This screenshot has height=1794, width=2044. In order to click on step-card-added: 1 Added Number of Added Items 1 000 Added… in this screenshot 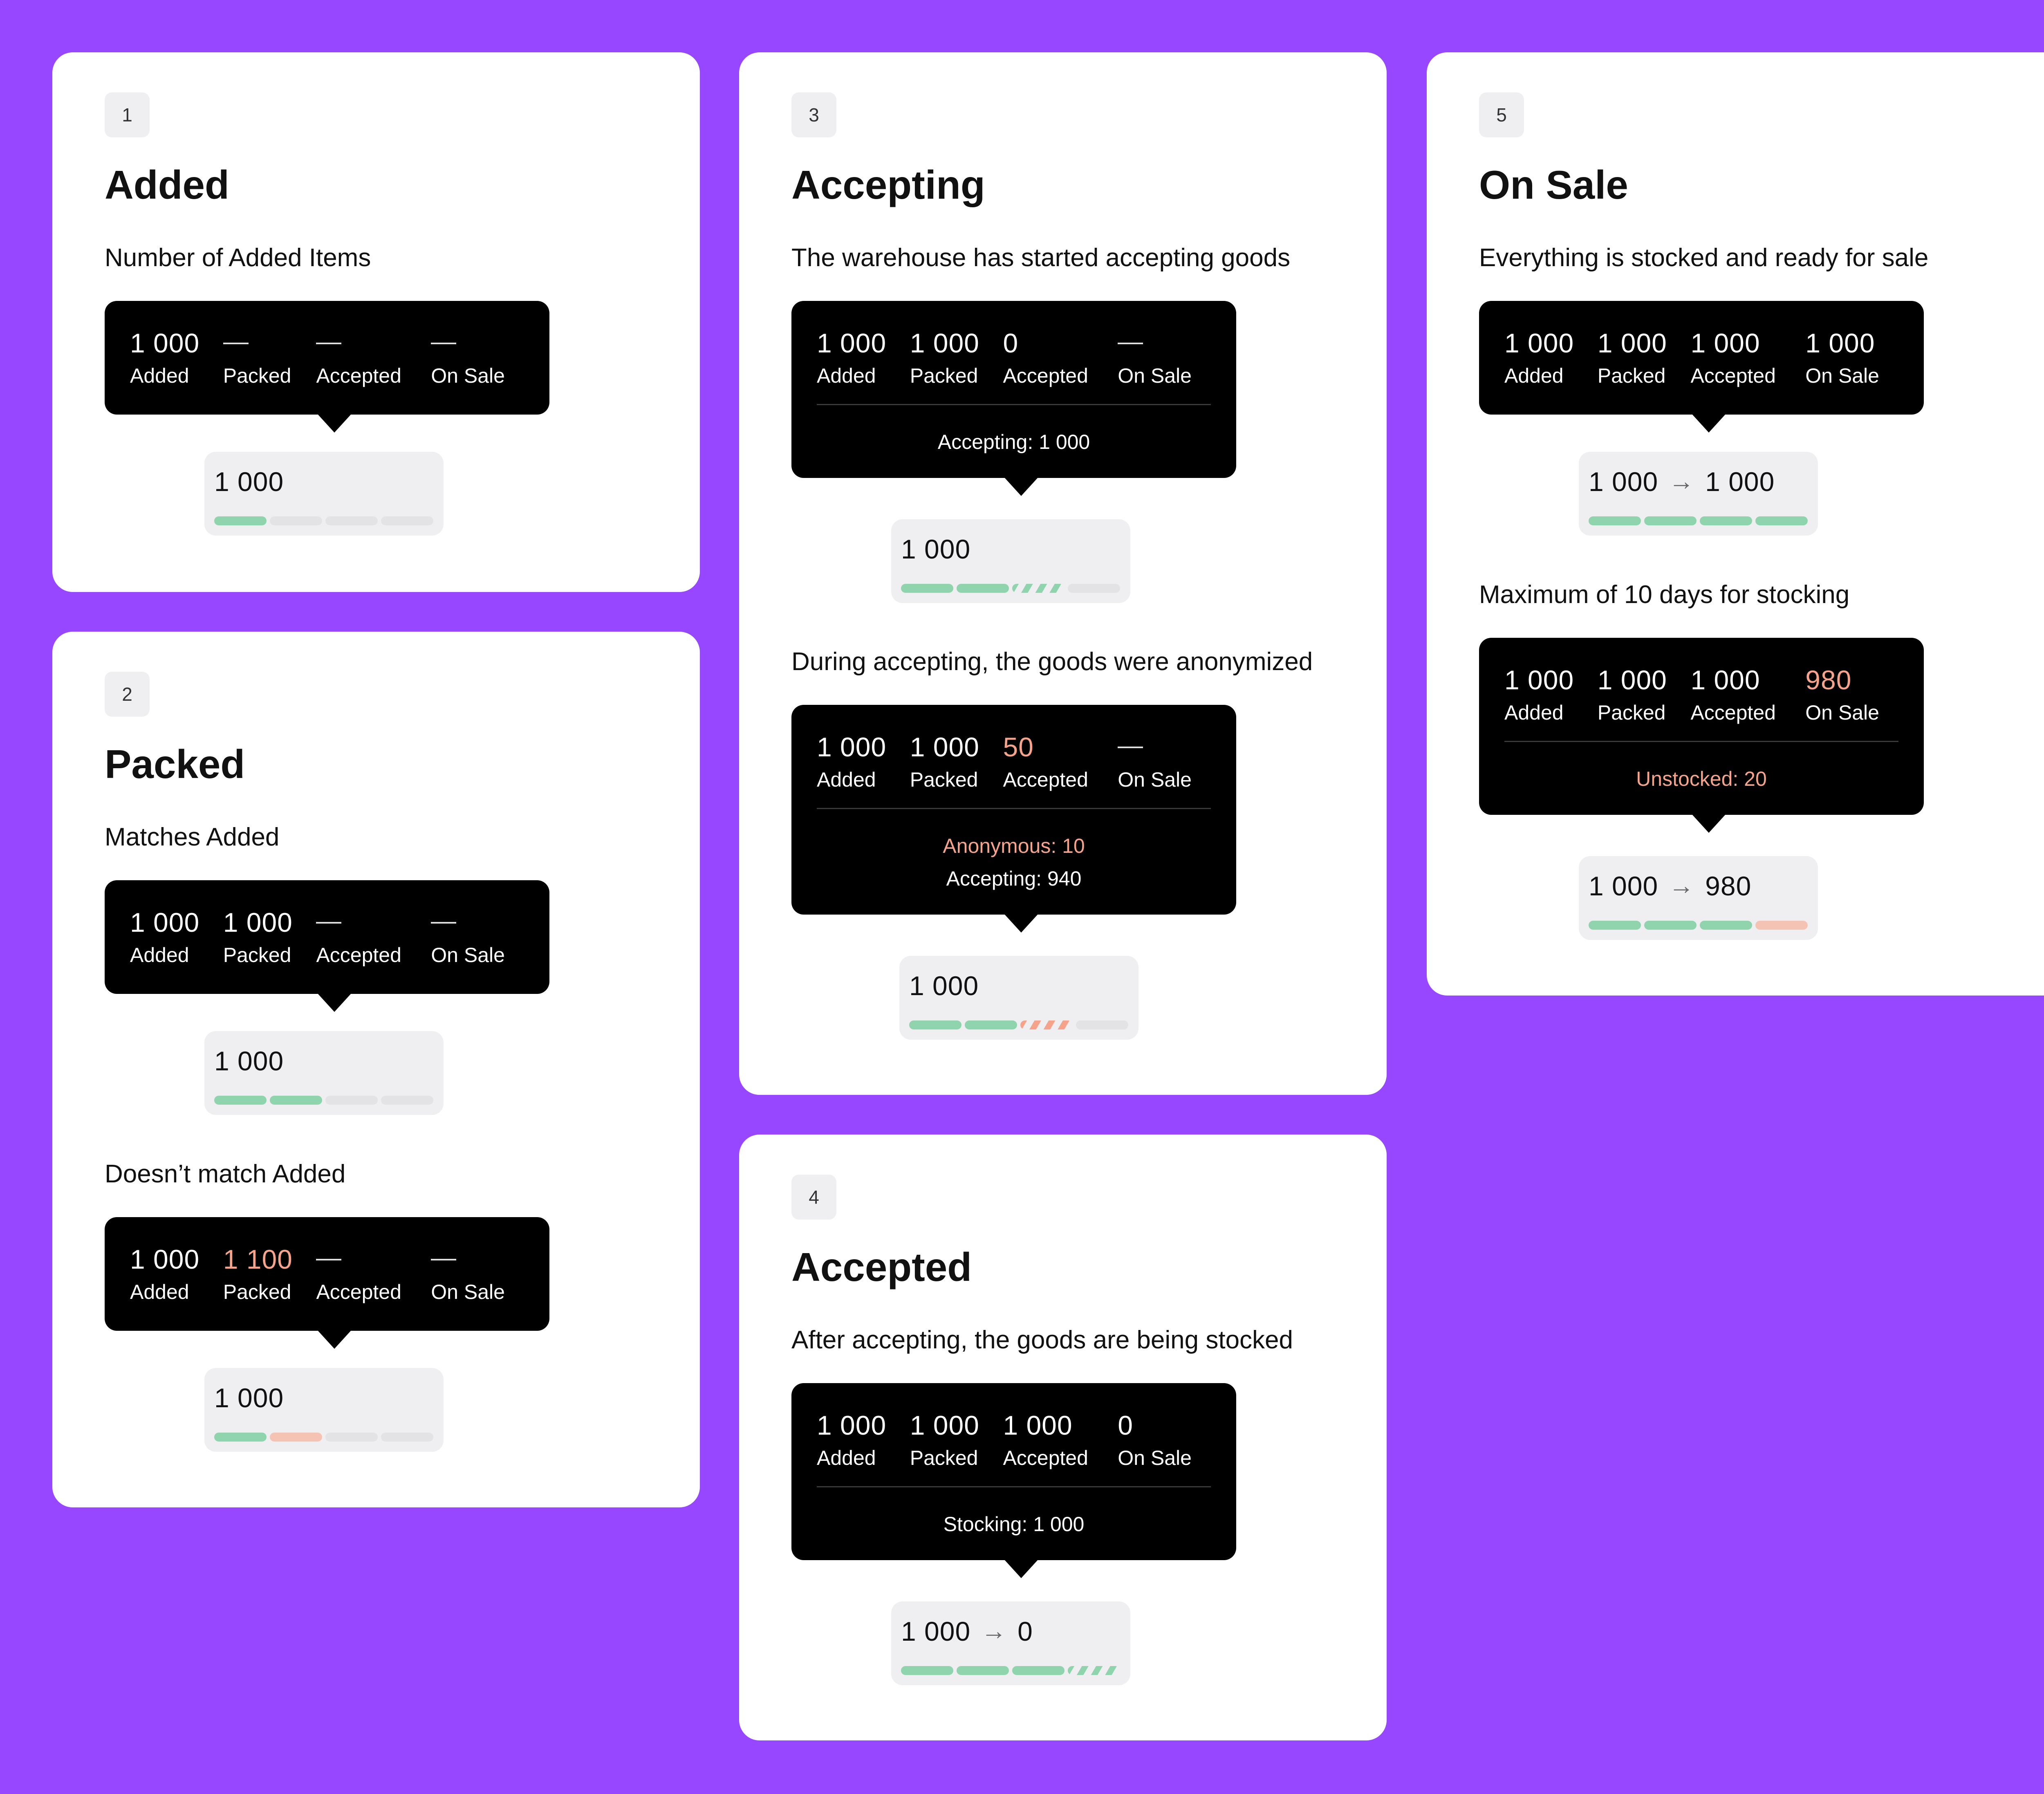, I will do `click(376, 322)`.